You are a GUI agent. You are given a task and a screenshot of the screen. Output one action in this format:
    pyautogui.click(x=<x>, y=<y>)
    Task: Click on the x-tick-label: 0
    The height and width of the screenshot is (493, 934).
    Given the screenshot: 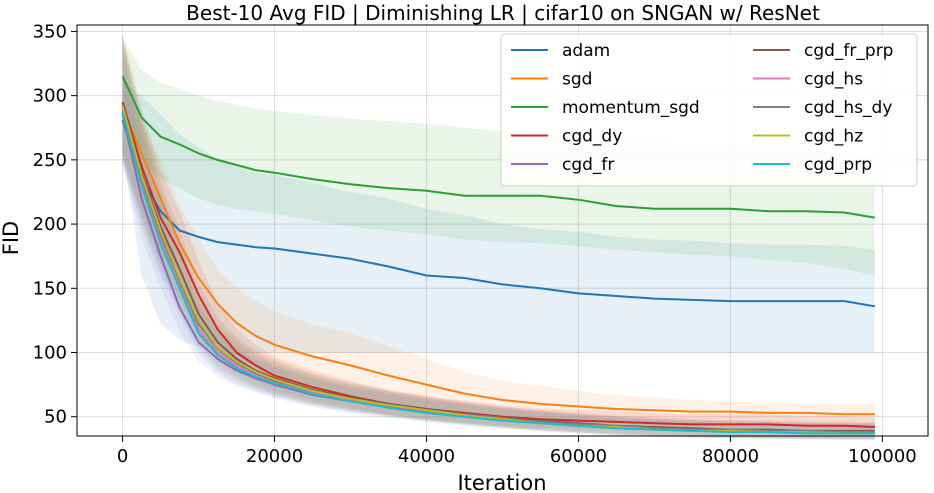 What is the action you would take?
    pyautogui.click(x=122, y=456)
    